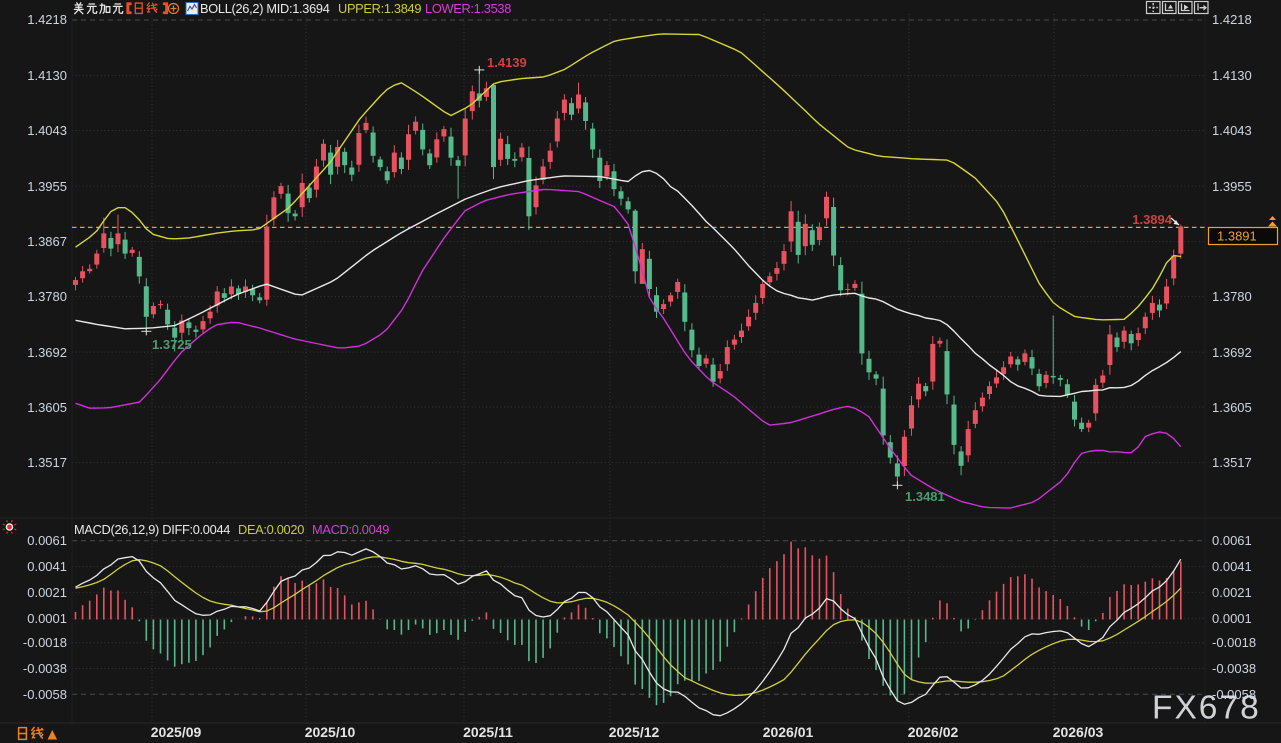 The width and height of the screenshot is (1281, 743). I want to click on svg-text: 1.3725, so click(172, 344).